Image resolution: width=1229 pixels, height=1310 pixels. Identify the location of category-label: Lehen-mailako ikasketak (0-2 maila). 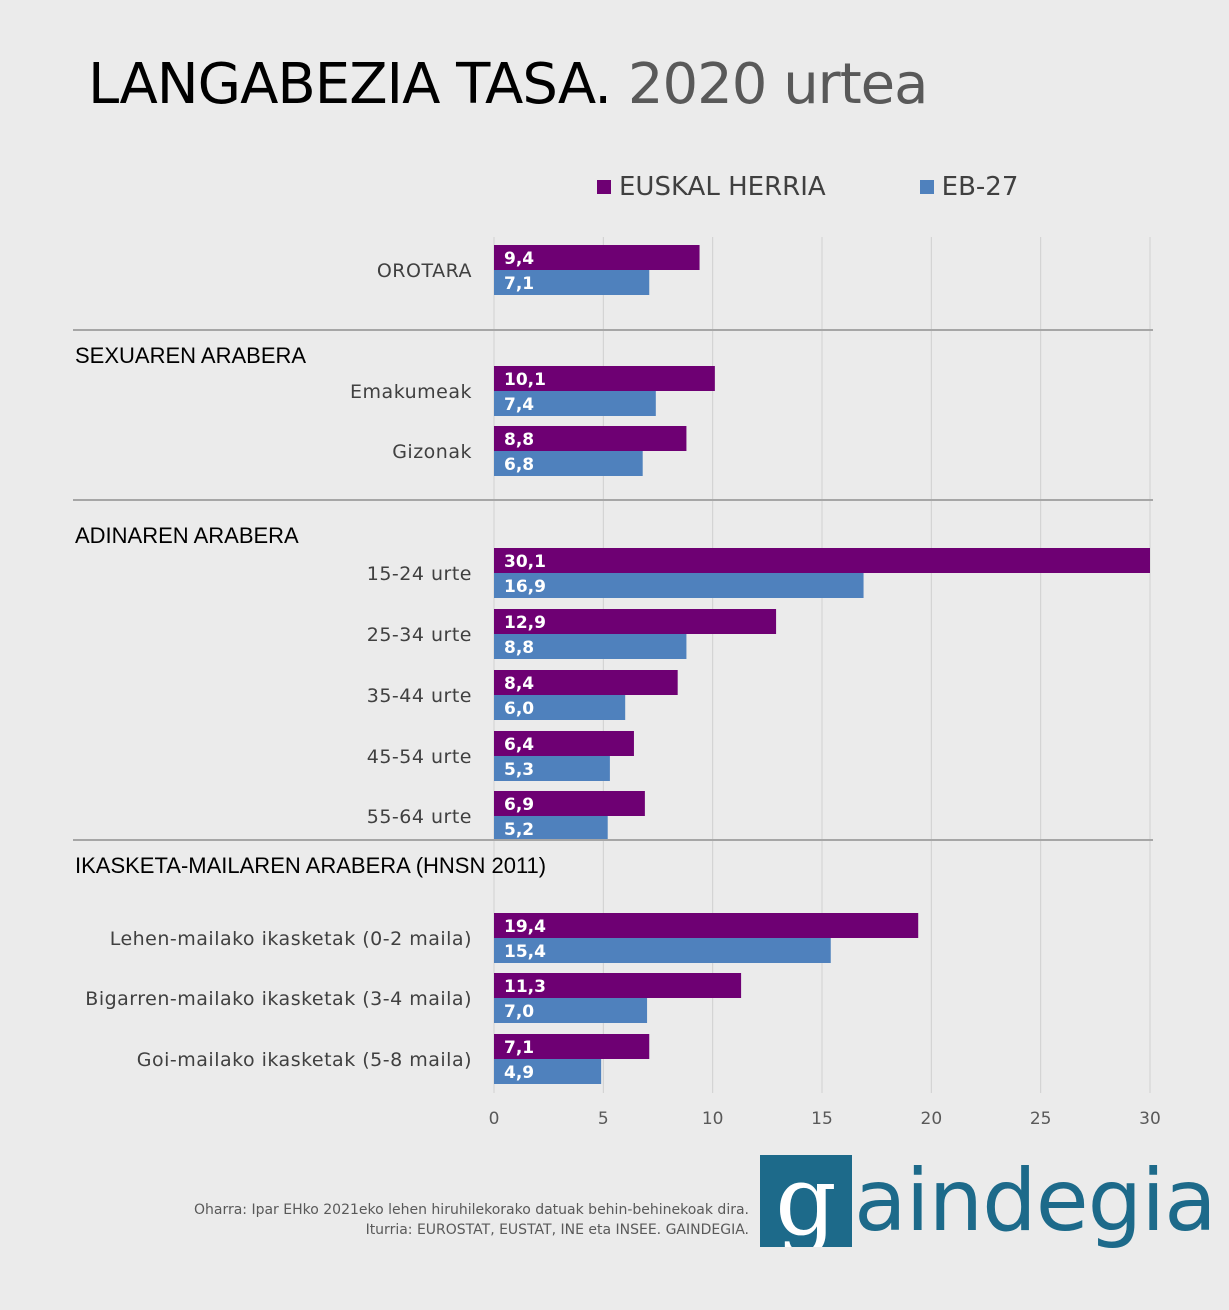
(291, 939).